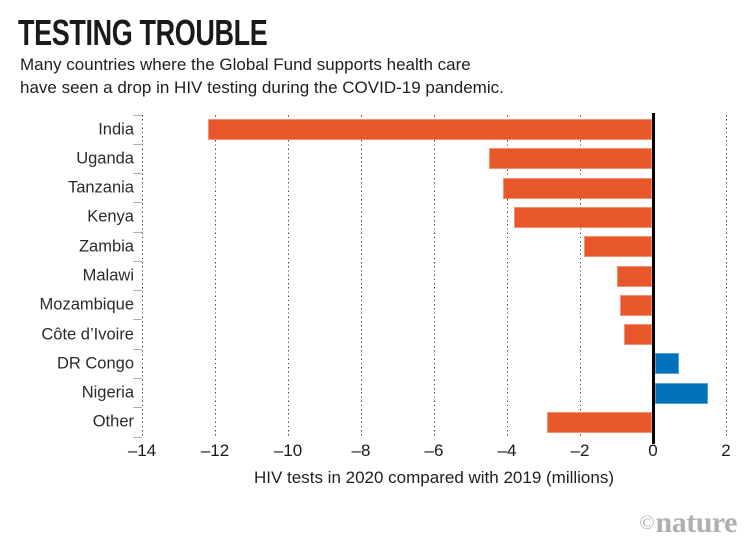  What do you see at coordinates (142, 450) in the screenshot?
I see `x-tick-label--14: –14` at bounding box center [142, 450].